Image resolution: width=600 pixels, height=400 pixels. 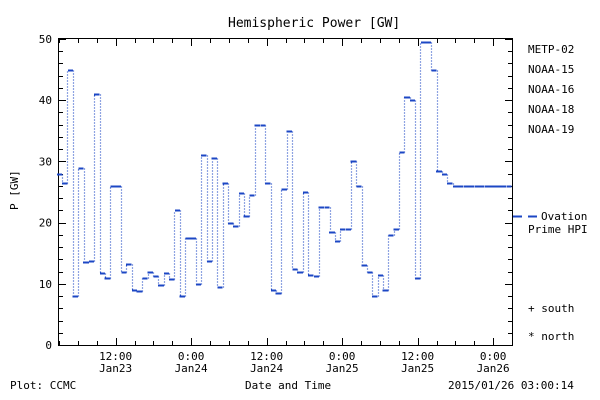 What do you see at coordinates (45, 161) in the screenshot?
I see `y-tick-label: 30` at bounding box center [45, 161].